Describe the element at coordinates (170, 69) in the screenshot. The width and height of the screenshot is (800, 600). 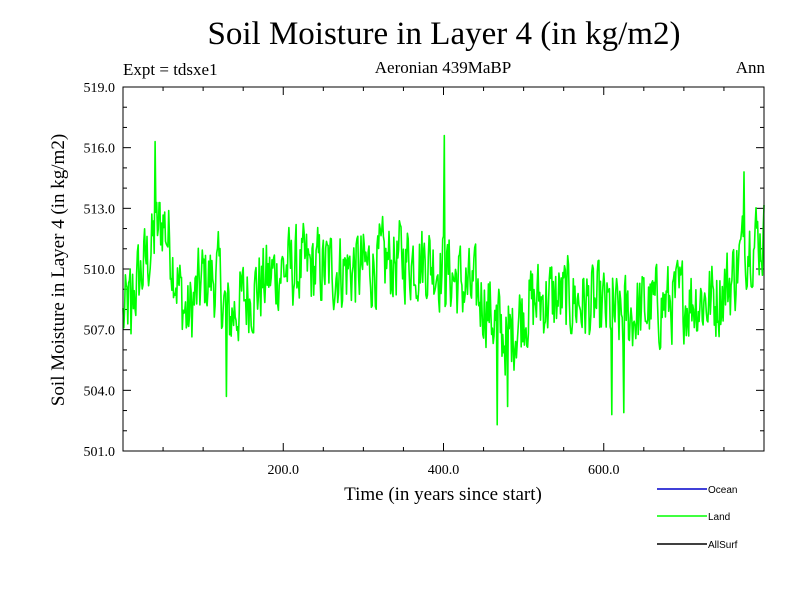
I see `experiment-label: Expt = tdsxe1` at that location.